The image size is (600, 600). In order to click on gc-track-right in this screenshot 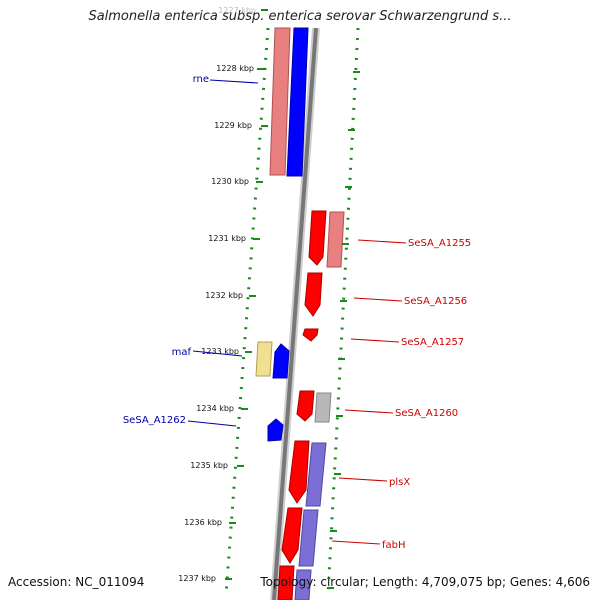, I will do `click(343, 311)`.